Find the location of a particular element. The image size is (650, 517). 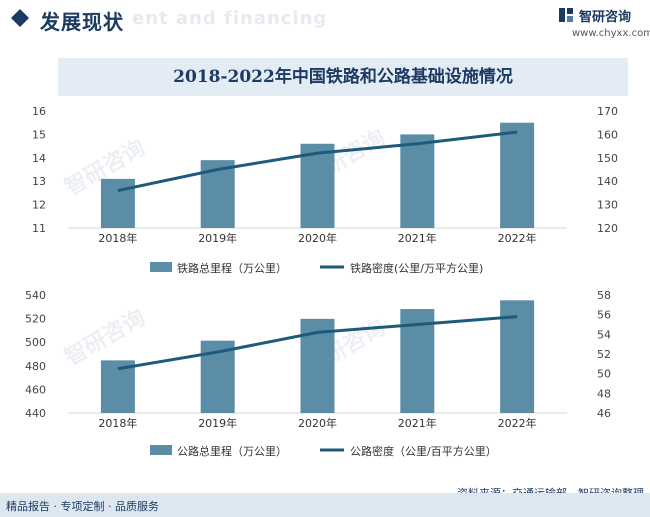

footer-bar: 精品报告 · 专项定制 · 品质服务 is located at coordinates (325, 505).